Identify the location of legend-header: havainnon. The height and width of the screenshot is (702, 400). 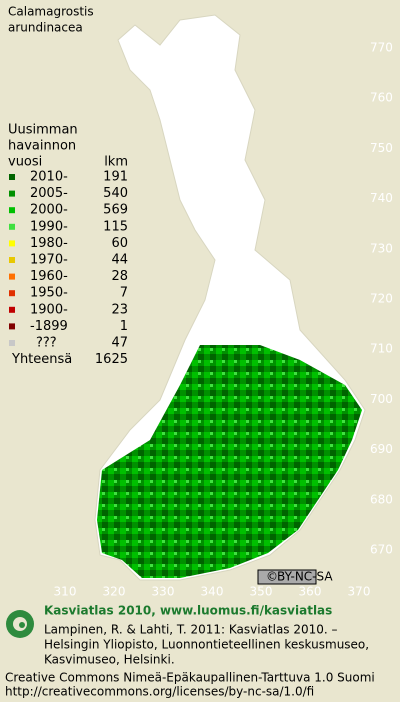
(42, 146).